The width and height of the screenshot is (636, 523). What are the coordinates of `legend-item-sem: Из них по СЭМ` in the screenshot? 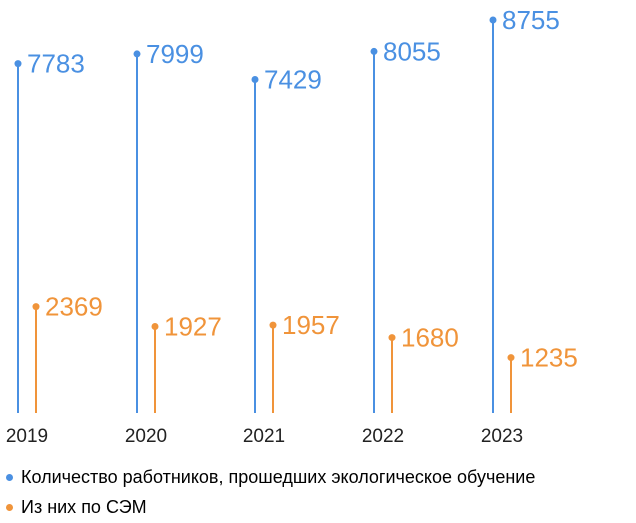 It's located at (76, 507).